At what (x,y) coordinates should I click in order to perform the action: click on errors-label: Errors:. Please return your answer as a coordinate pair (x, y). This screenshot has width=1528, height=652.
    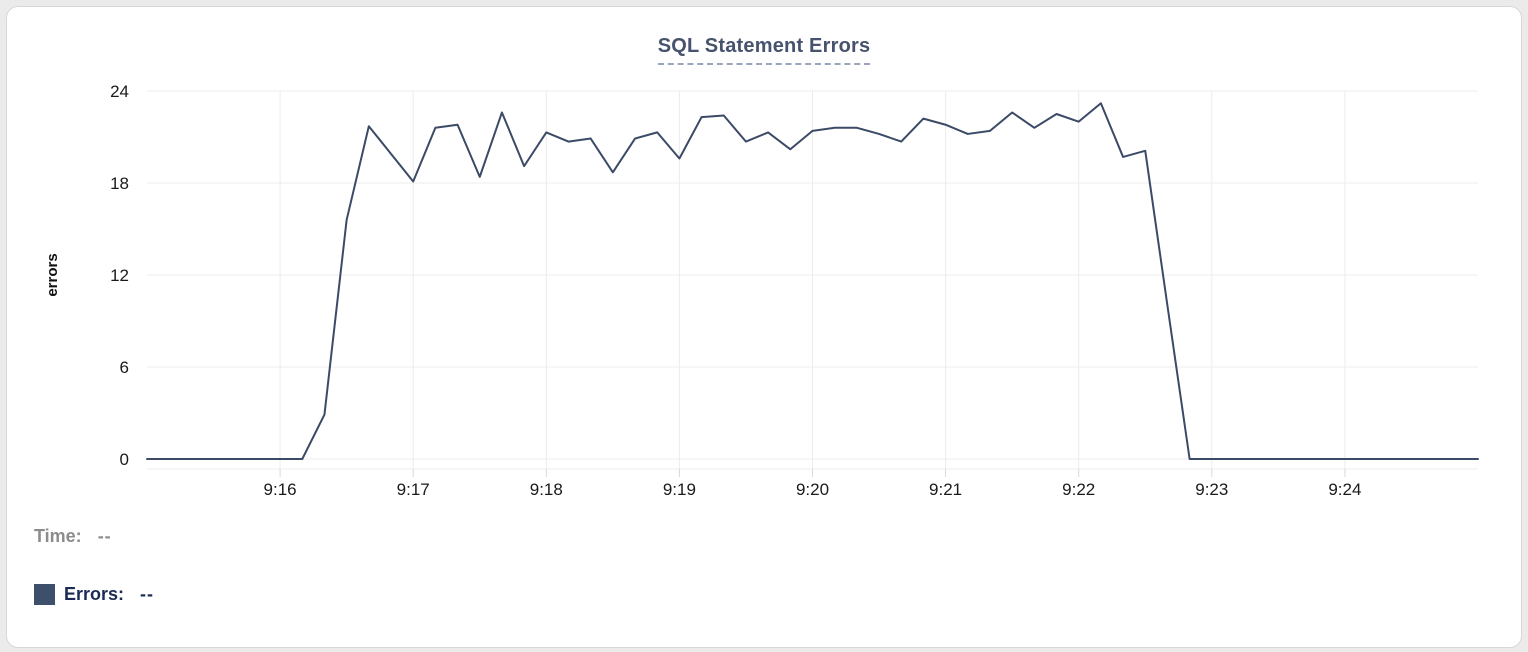
    Looking at the image, I should click on (94, 593).